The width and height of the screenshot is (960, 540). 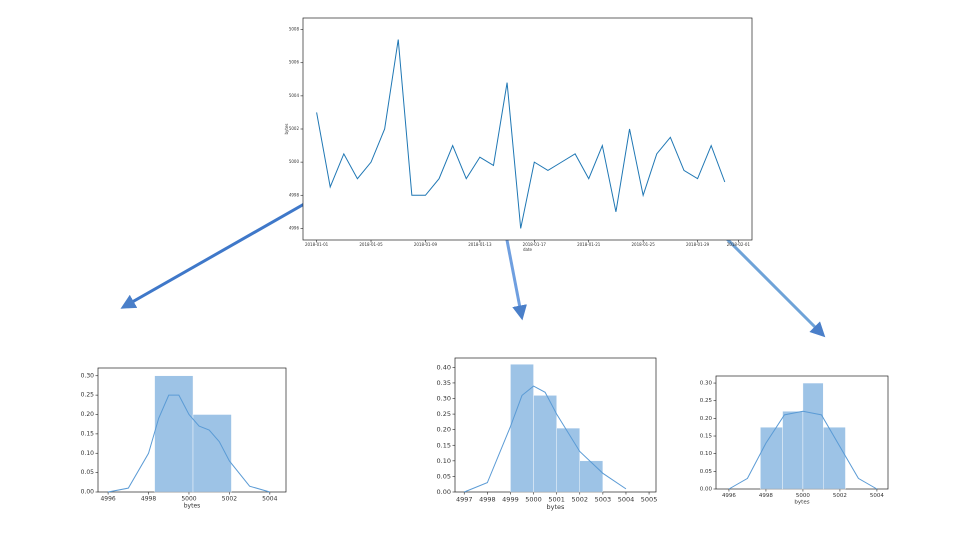 What do you see at coordinates (294, 194) in the screenshot?
I see `y-tick-label: 4998` at bounding box center [294, 194].